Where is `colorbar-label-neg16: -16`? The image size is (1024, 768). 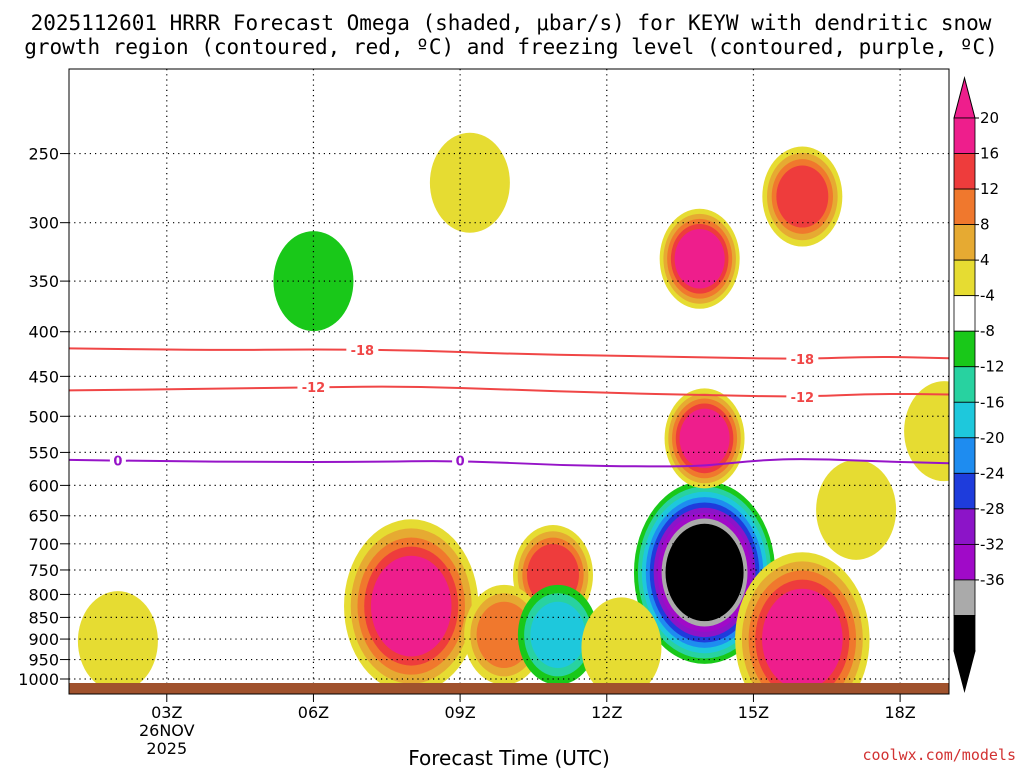 colorbar-label-neg16: -16 is located at coordinates (992, 402).